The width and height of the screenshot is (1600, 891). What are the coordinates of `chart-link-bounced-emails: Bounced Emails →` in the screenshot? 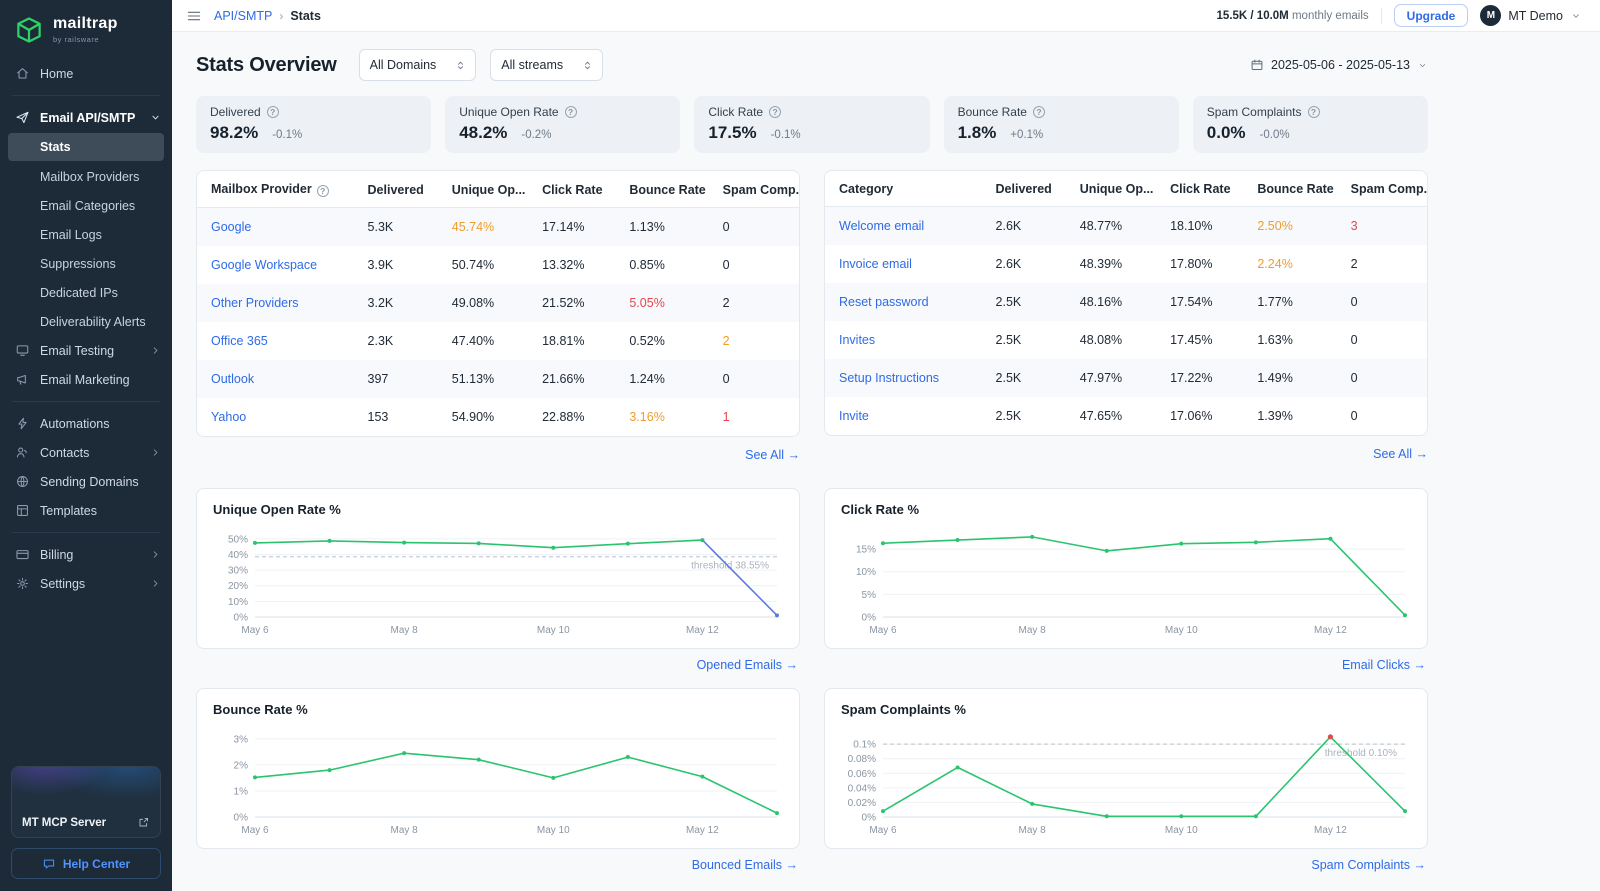 It's located at (744, 865).